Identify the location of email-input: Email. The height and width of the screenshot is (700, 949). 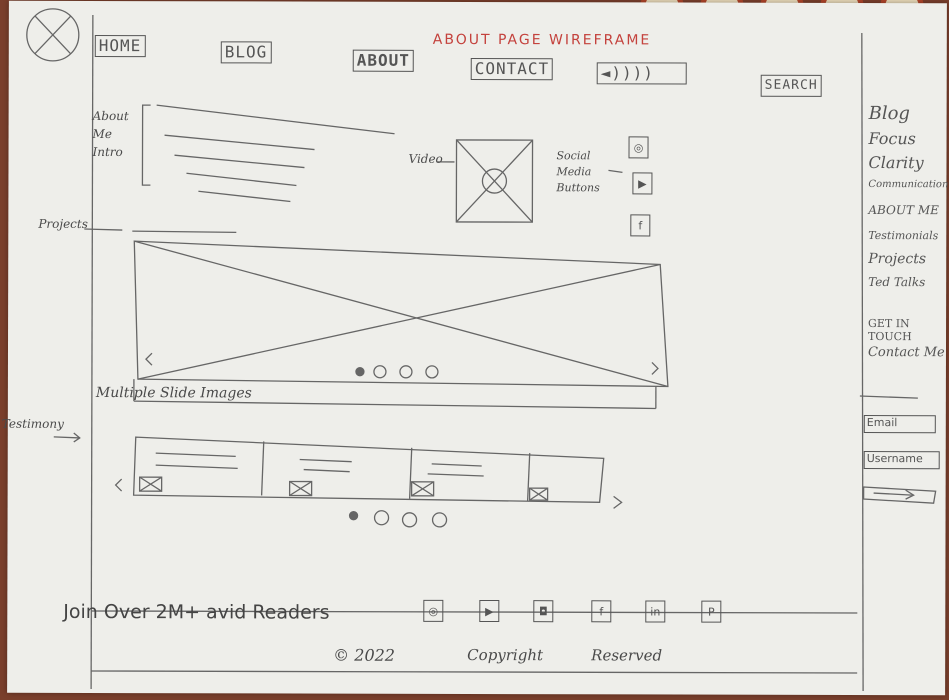
(899, 424).